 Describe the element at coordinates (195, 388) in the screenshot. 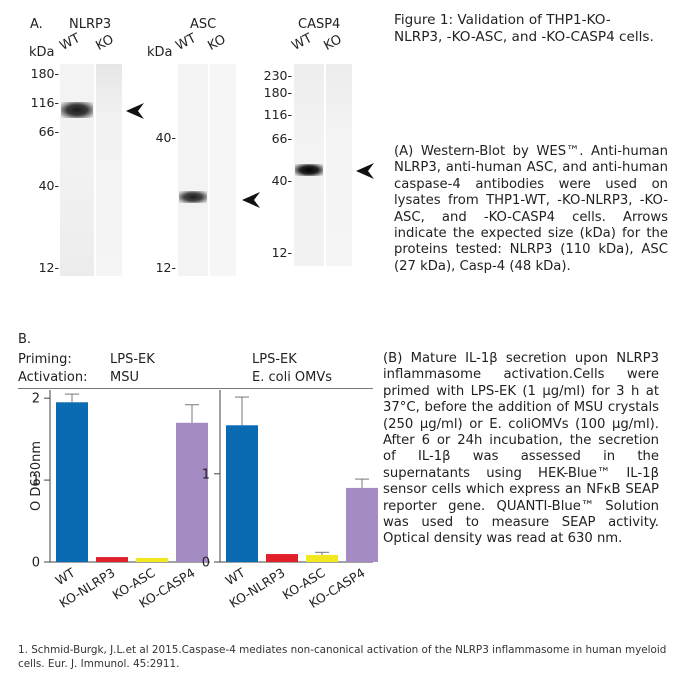

I see `header-divider` at that location.